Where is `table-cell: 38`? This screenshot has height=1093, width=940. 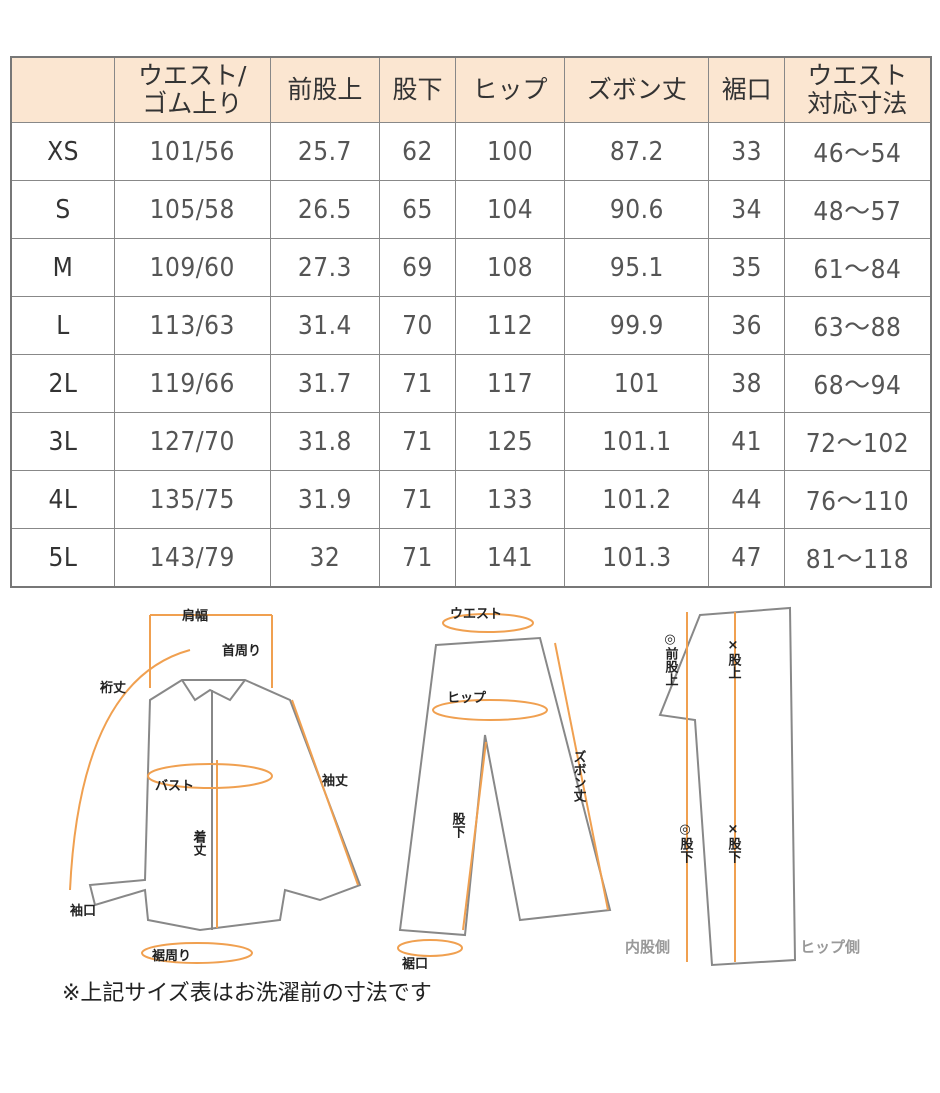
table-cell: 38 is located at coordinates (746, 383).